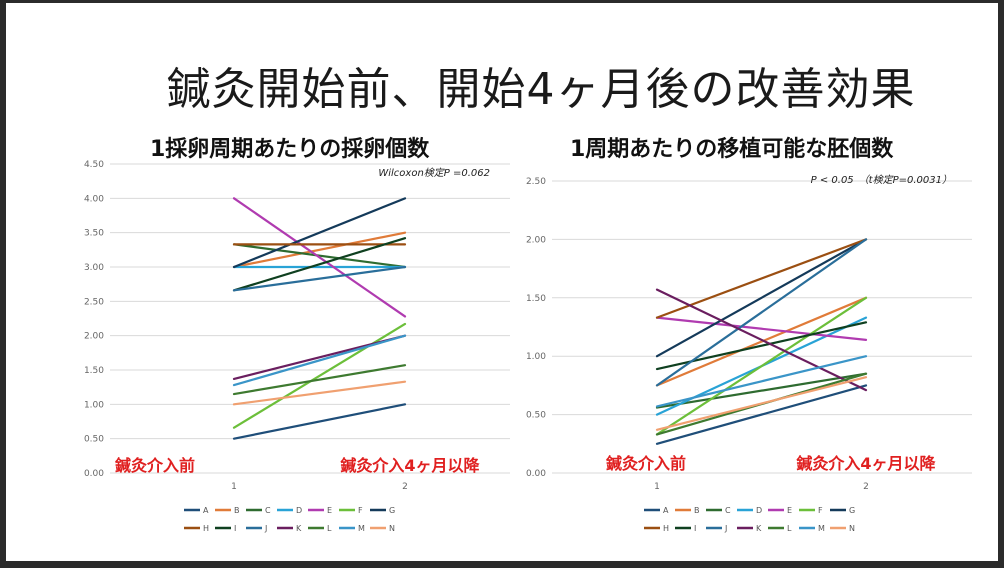  What do you see at coordinates (290, 149) in the screenshot?
I see `chart1-title: 1採卵周期あたりの採卵個数` at bounding box center [290, 149].